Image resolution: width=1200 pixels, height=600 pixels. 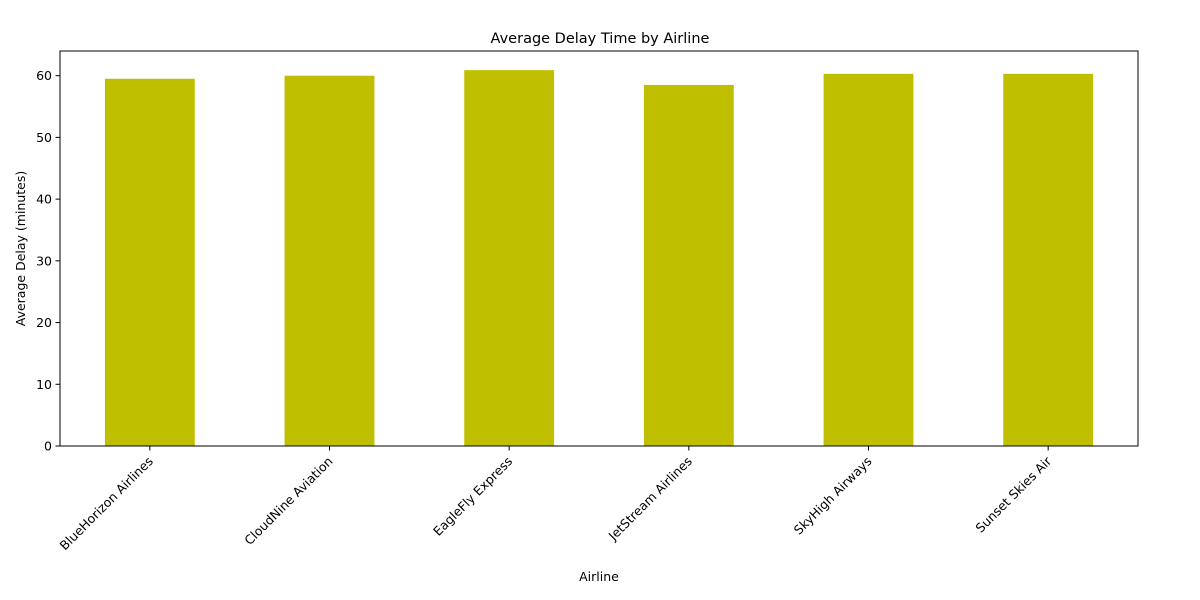 I want to click on y-tick-label: 10, so click(x=44, y=384).